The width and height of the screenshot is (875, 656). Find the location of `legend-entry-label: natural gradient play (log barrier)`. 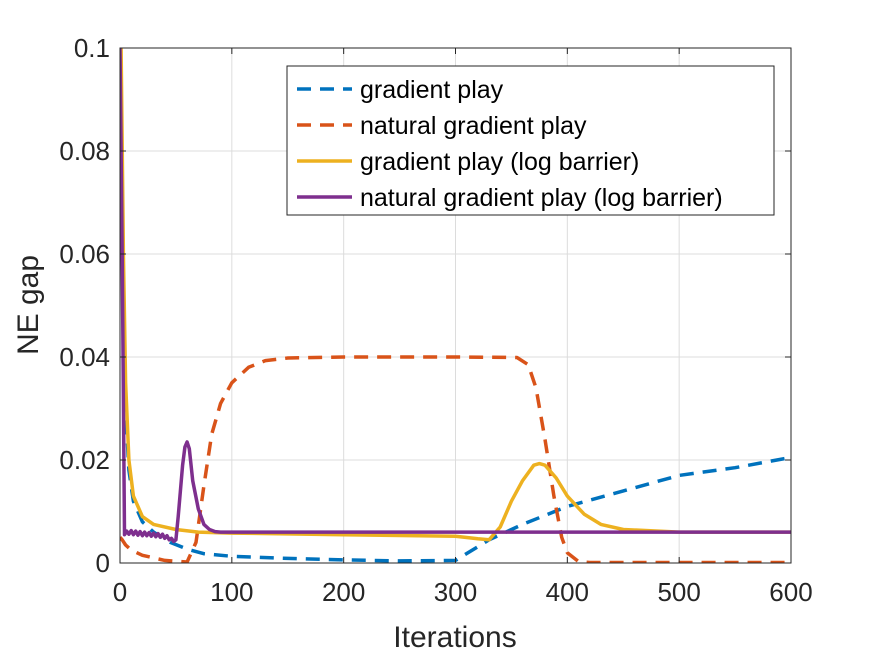

legend-entry-label: natural gradient play (log barrier) is located at coordinates (541, 198).